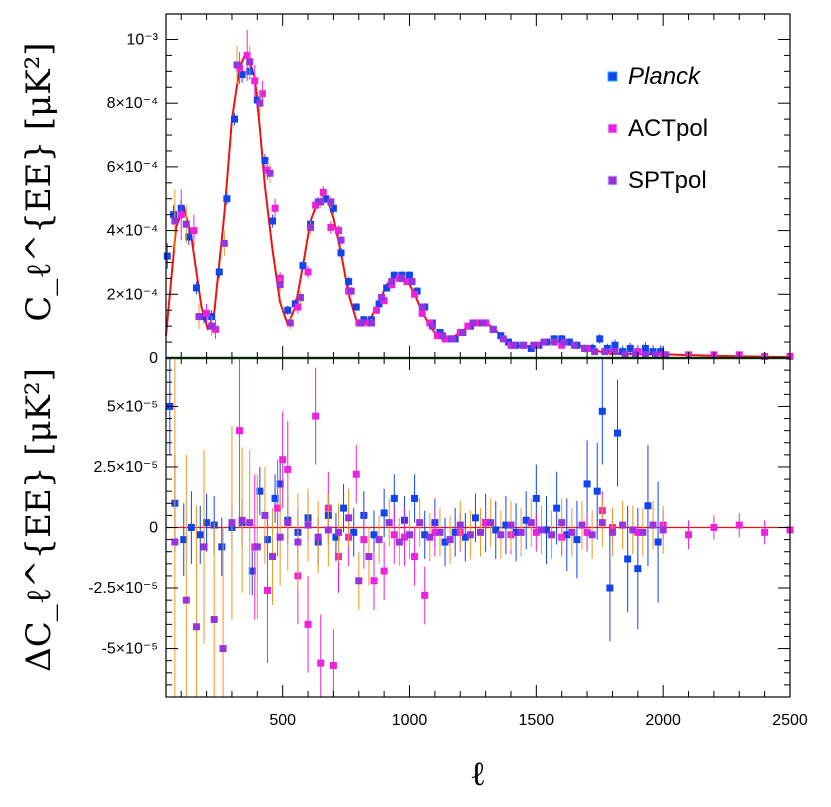 The image size is (831, 807). I want to click on x-axis-title: ℓ, so click(478, 774).